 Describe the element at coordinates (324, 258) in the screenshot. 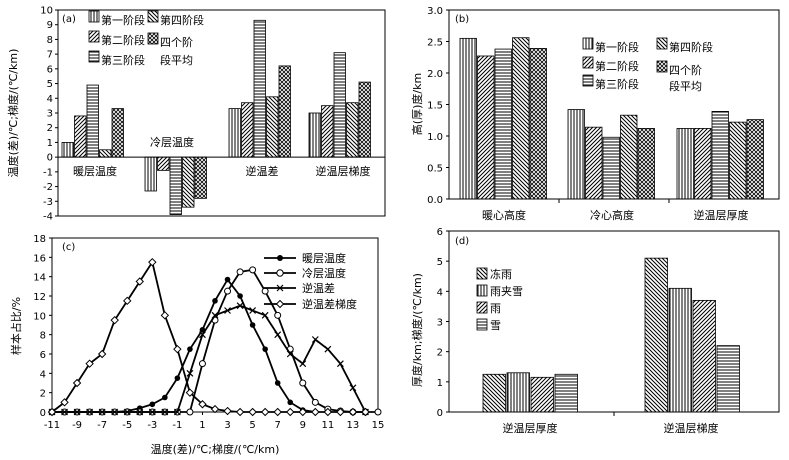

I see `legend-label: 暖层温度` at that location.